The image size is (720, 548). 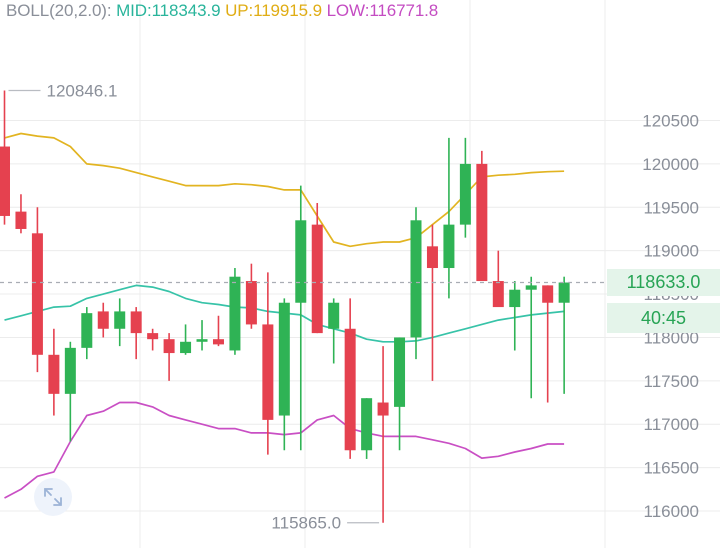 I want to click on min-price-label: 115865.0, so click(x=306, y=523).